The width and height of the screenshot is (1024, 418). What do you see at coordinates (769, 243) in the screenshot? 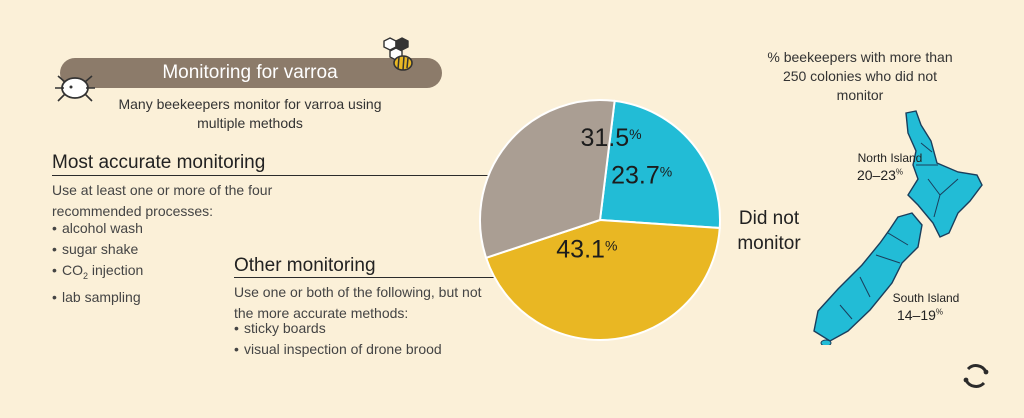
I see `did-not-line2: monitor` at bounding box center [769, 243].